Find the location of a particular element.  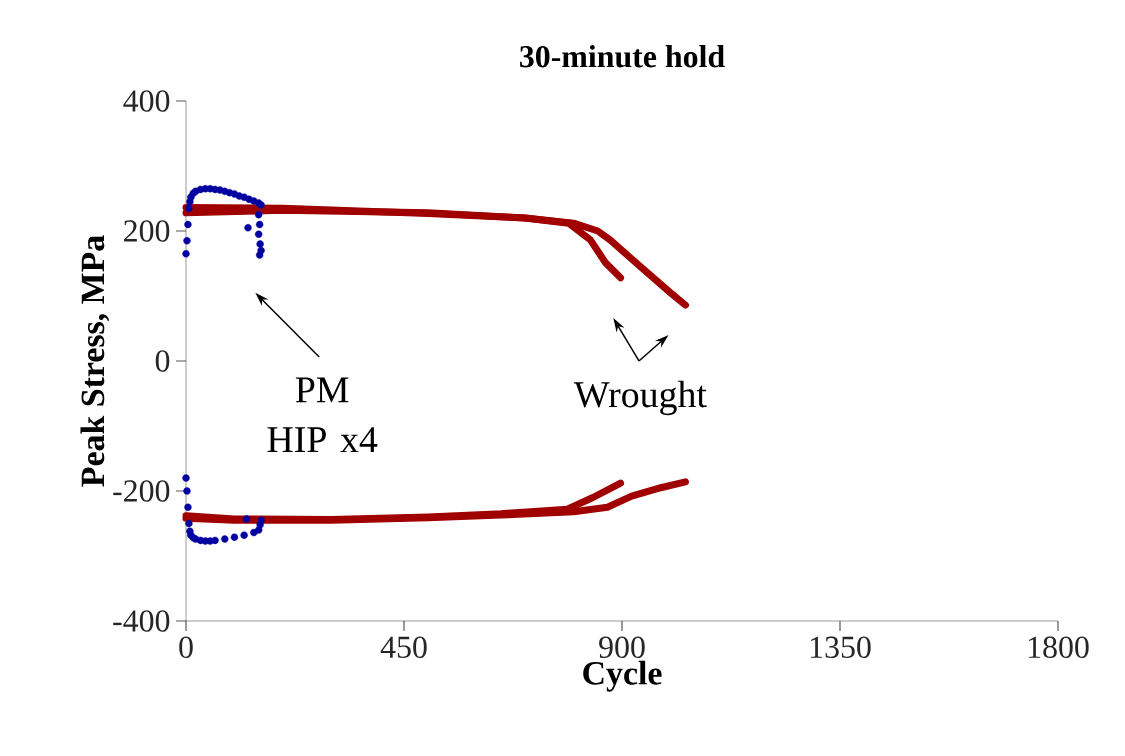

x-tick-label: 900 is located at coordinates (622, 647).